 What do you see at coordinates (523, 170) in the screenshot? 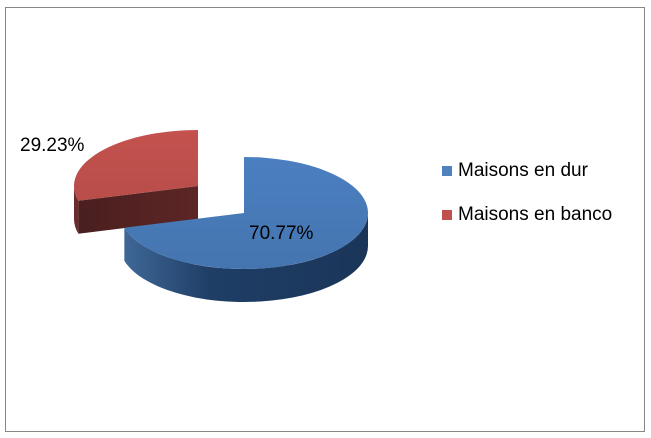
I see `legend-label-maisons-en-dur: Maisons en dur` at bounding box center [523, 170].